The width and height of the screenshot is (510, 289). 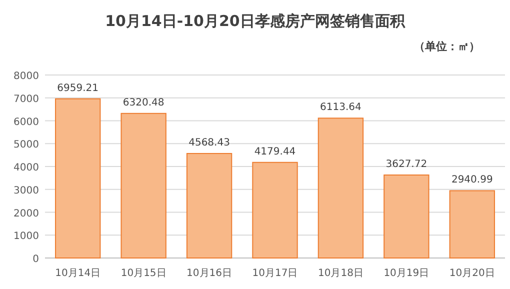 What do you see at coordinates (26, 99) in the screenshot?
I see `y-tick-label: 7000` at bounding box center [26, 99].